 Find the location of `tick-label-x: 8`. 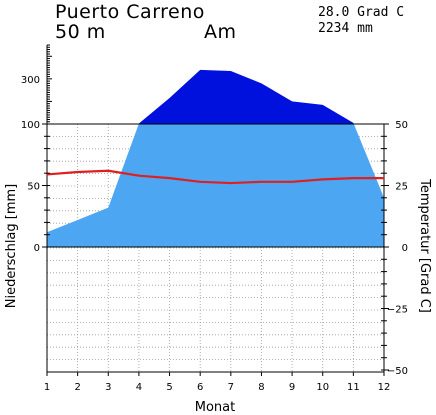

tick-label-x: 8 is located at coordinates (261, 387).